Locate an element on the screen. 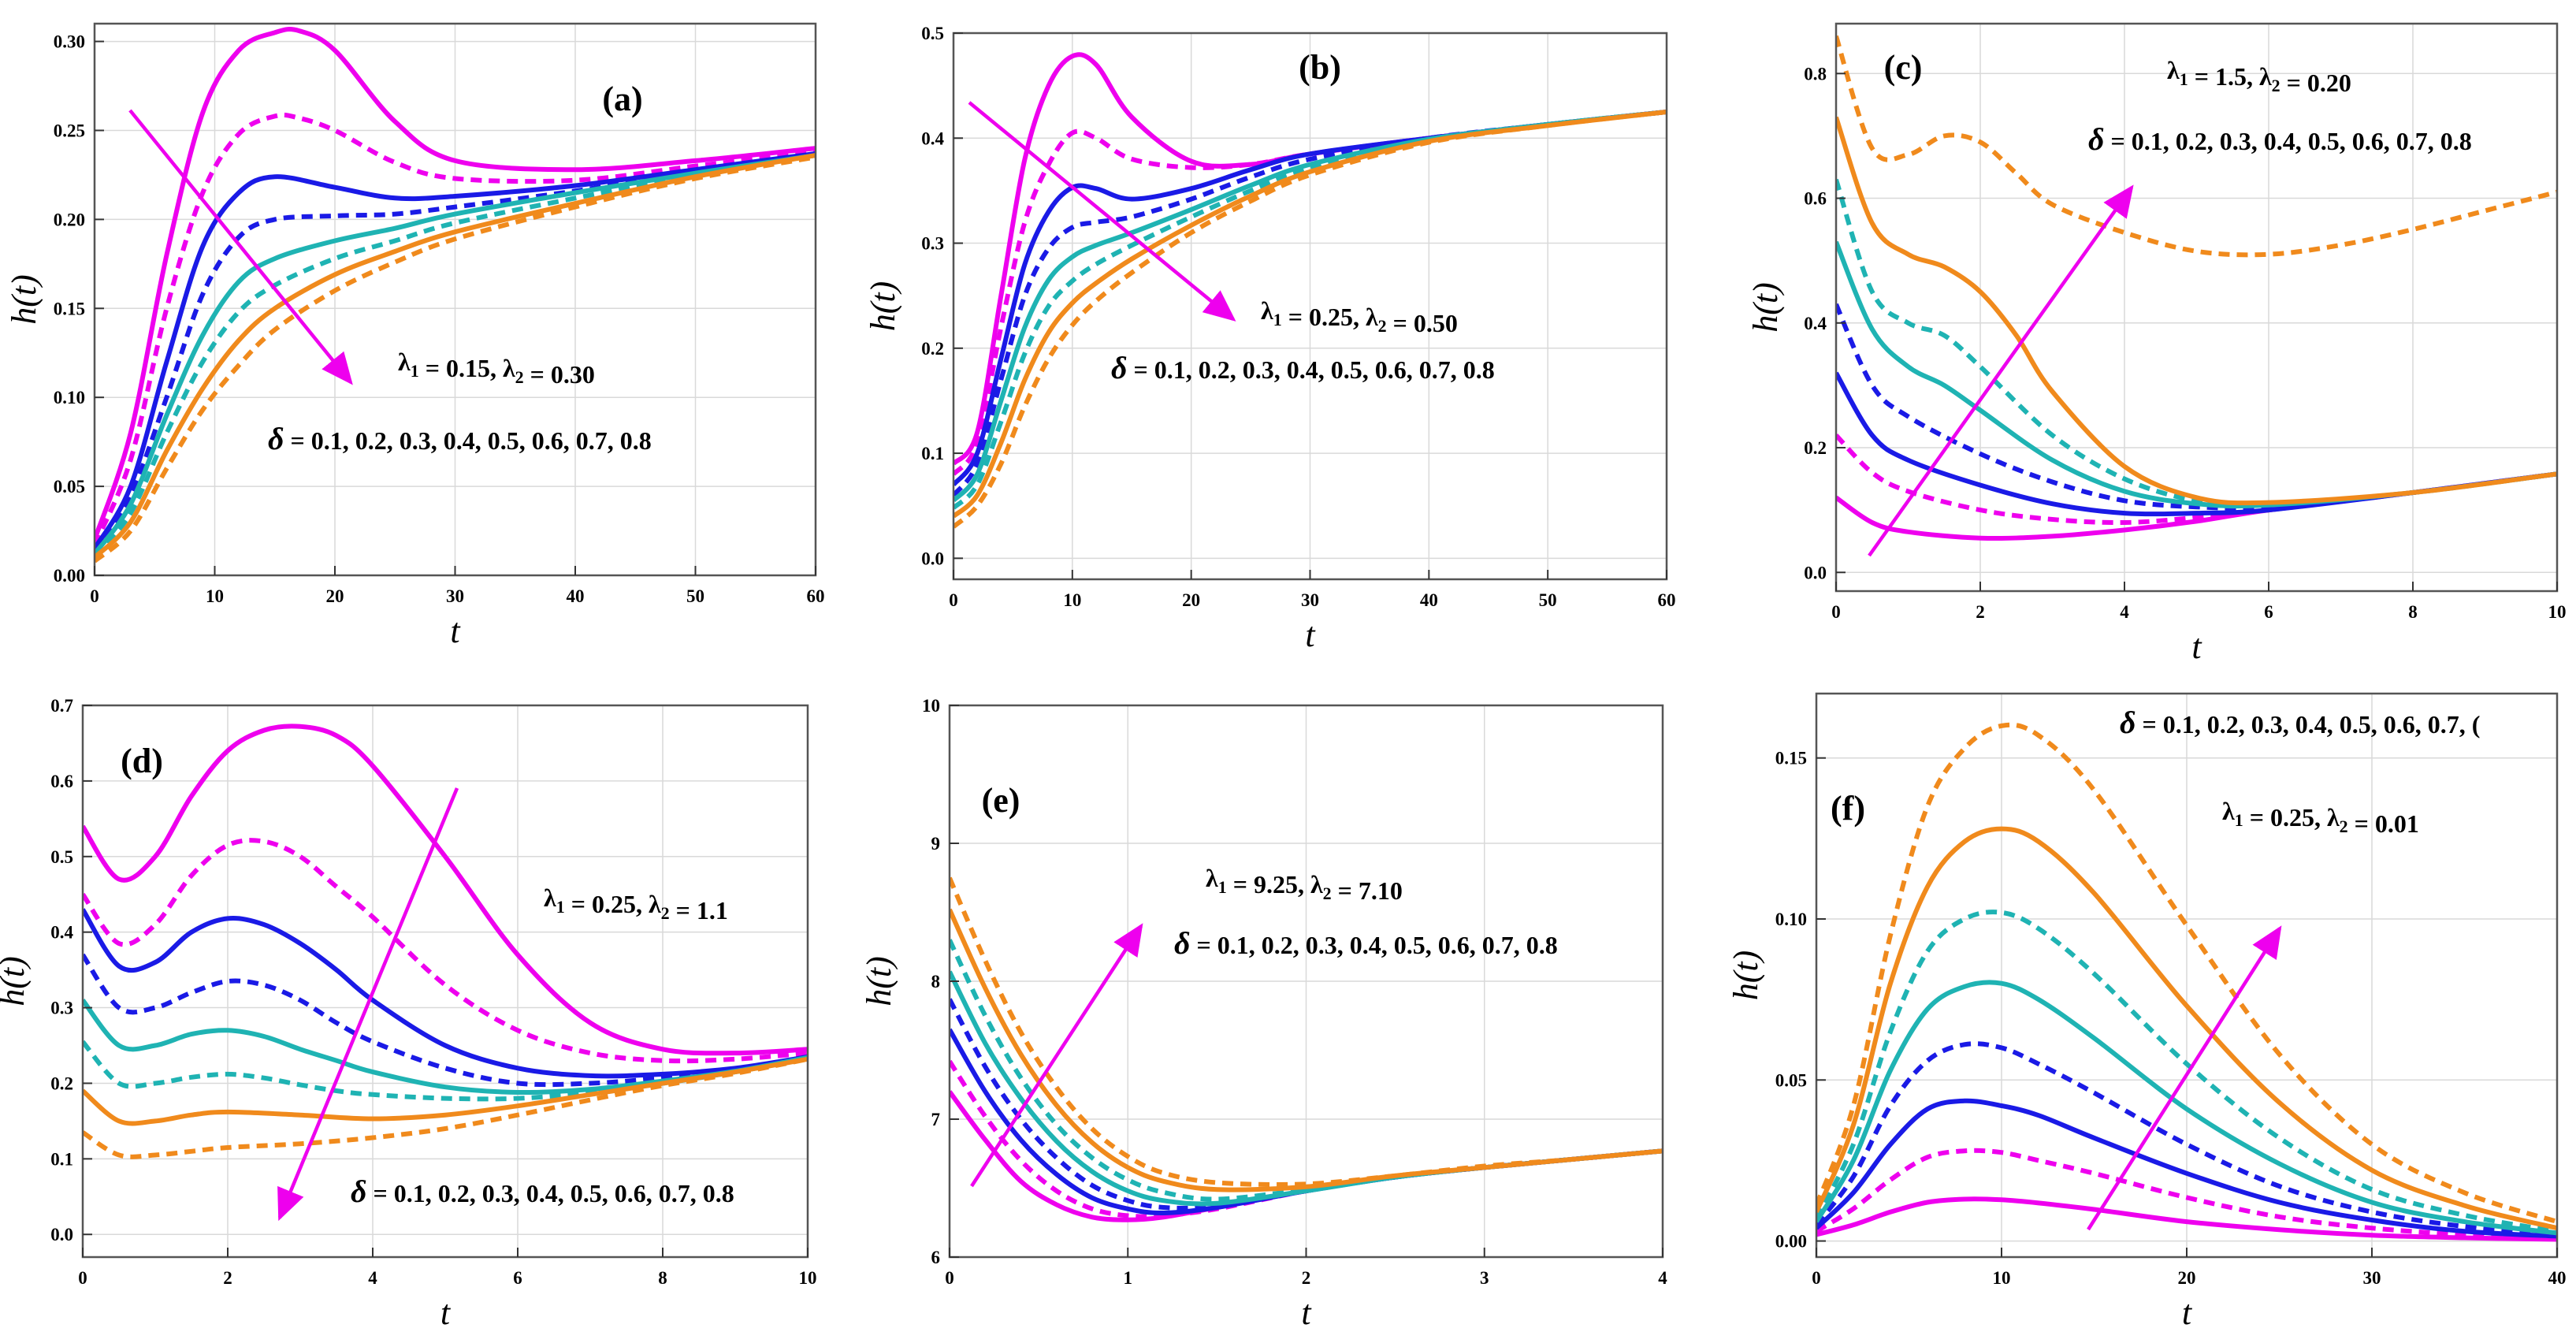 This screenshot has width=2576, height=1343. series-line-cyan-solid is located at coordinates (2196, 374).